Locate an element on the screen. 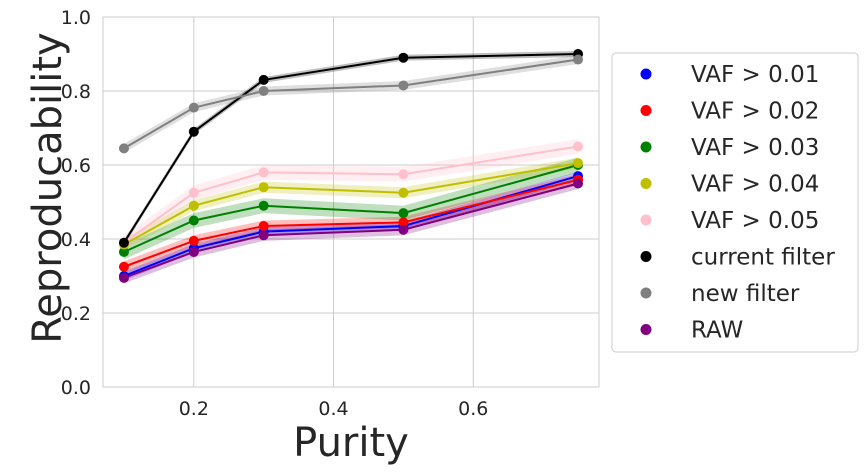 The width and height of the screenshot is (868, 474). legend-label: VAF > 0.03 is located at coordinates (755, 148).